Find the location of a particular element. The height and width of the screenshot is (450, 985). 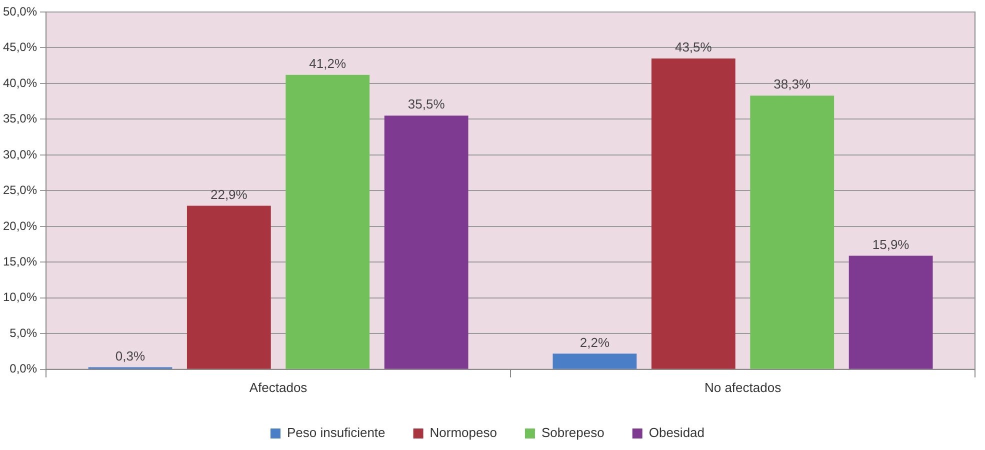

legend-label: Normopeso is located at coordinates (463, 432).